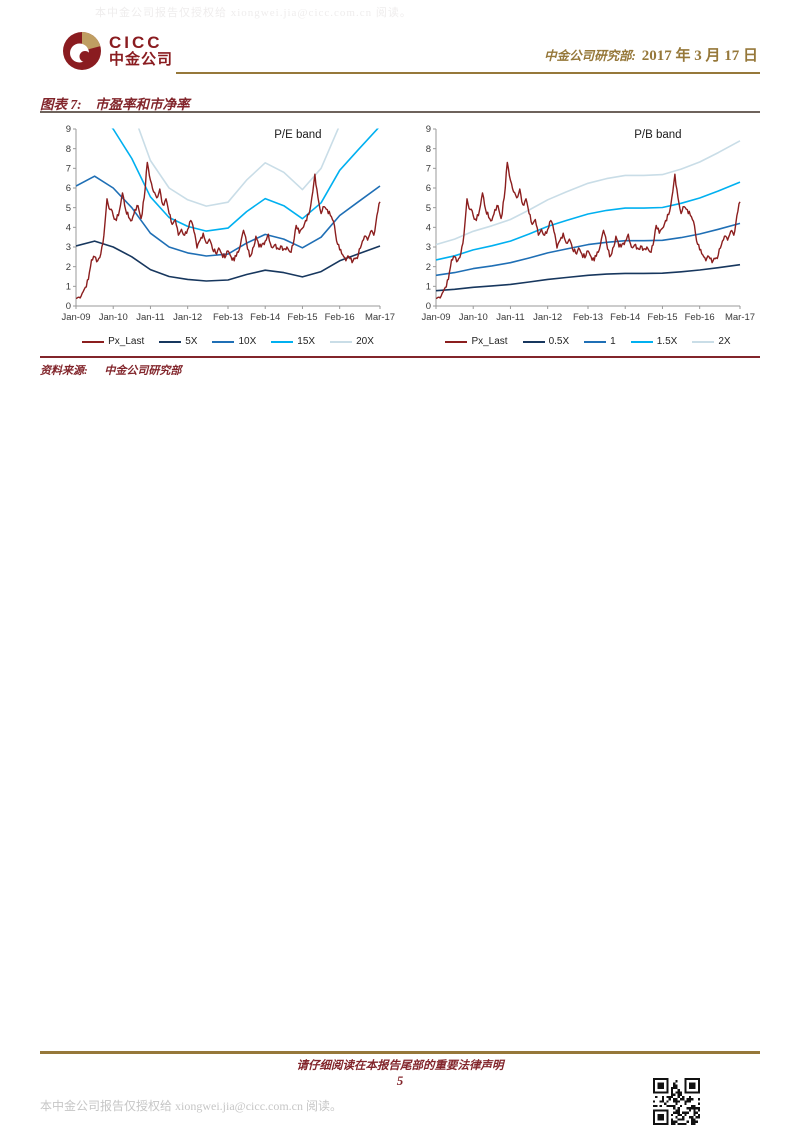 The height and width of the screenshot is (1131, 800). I want to click on legend-label: 5X, so click(191, 341).